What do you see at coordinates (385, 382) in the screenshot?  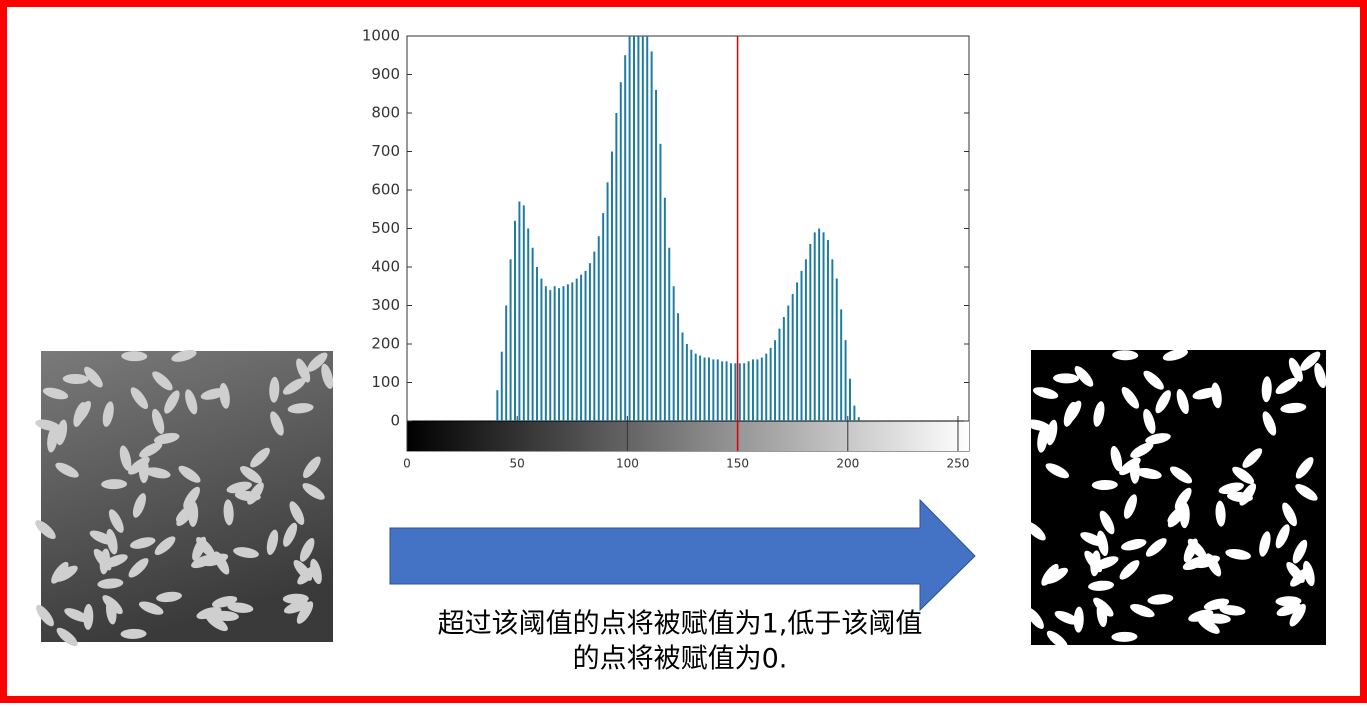 I see `y-tick-label: 100` at bounding box center [385, 382].